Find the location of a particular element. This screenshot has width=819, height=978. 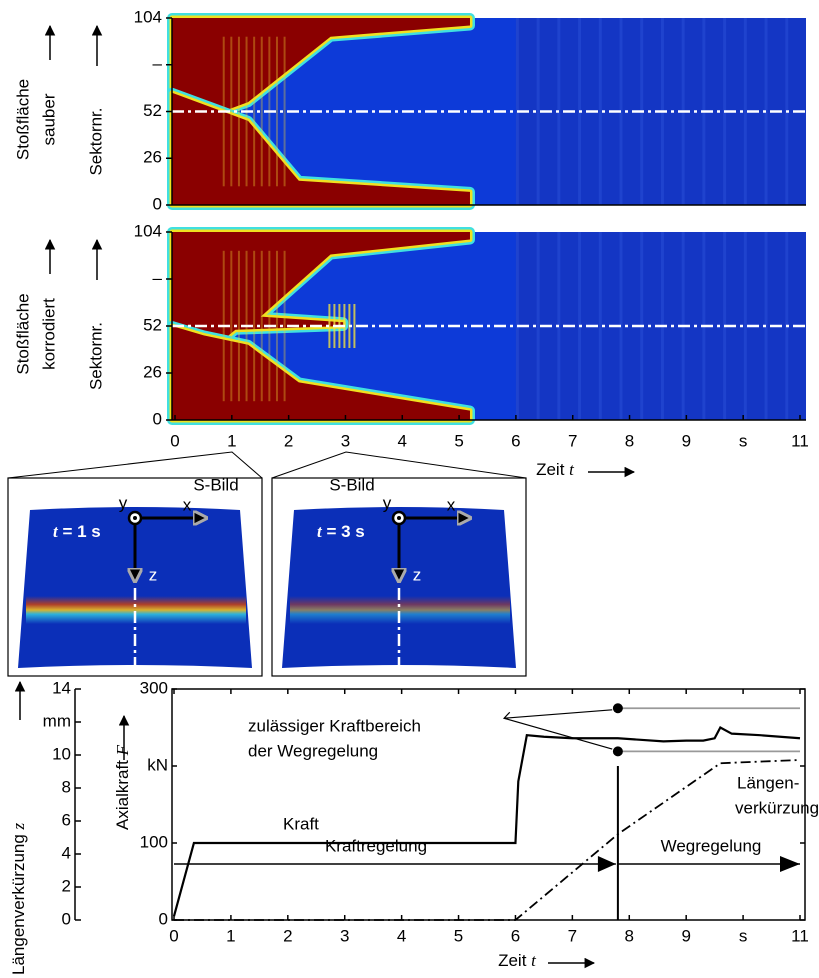

y2-tick-label: 0 is located at coordinates (66, 918).